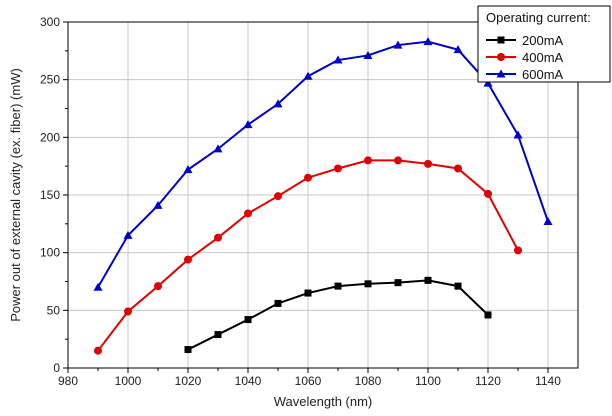  Describe the element at coordinates (50, 253) in the screenshot. I see `y-tick-label: 100` at that location.